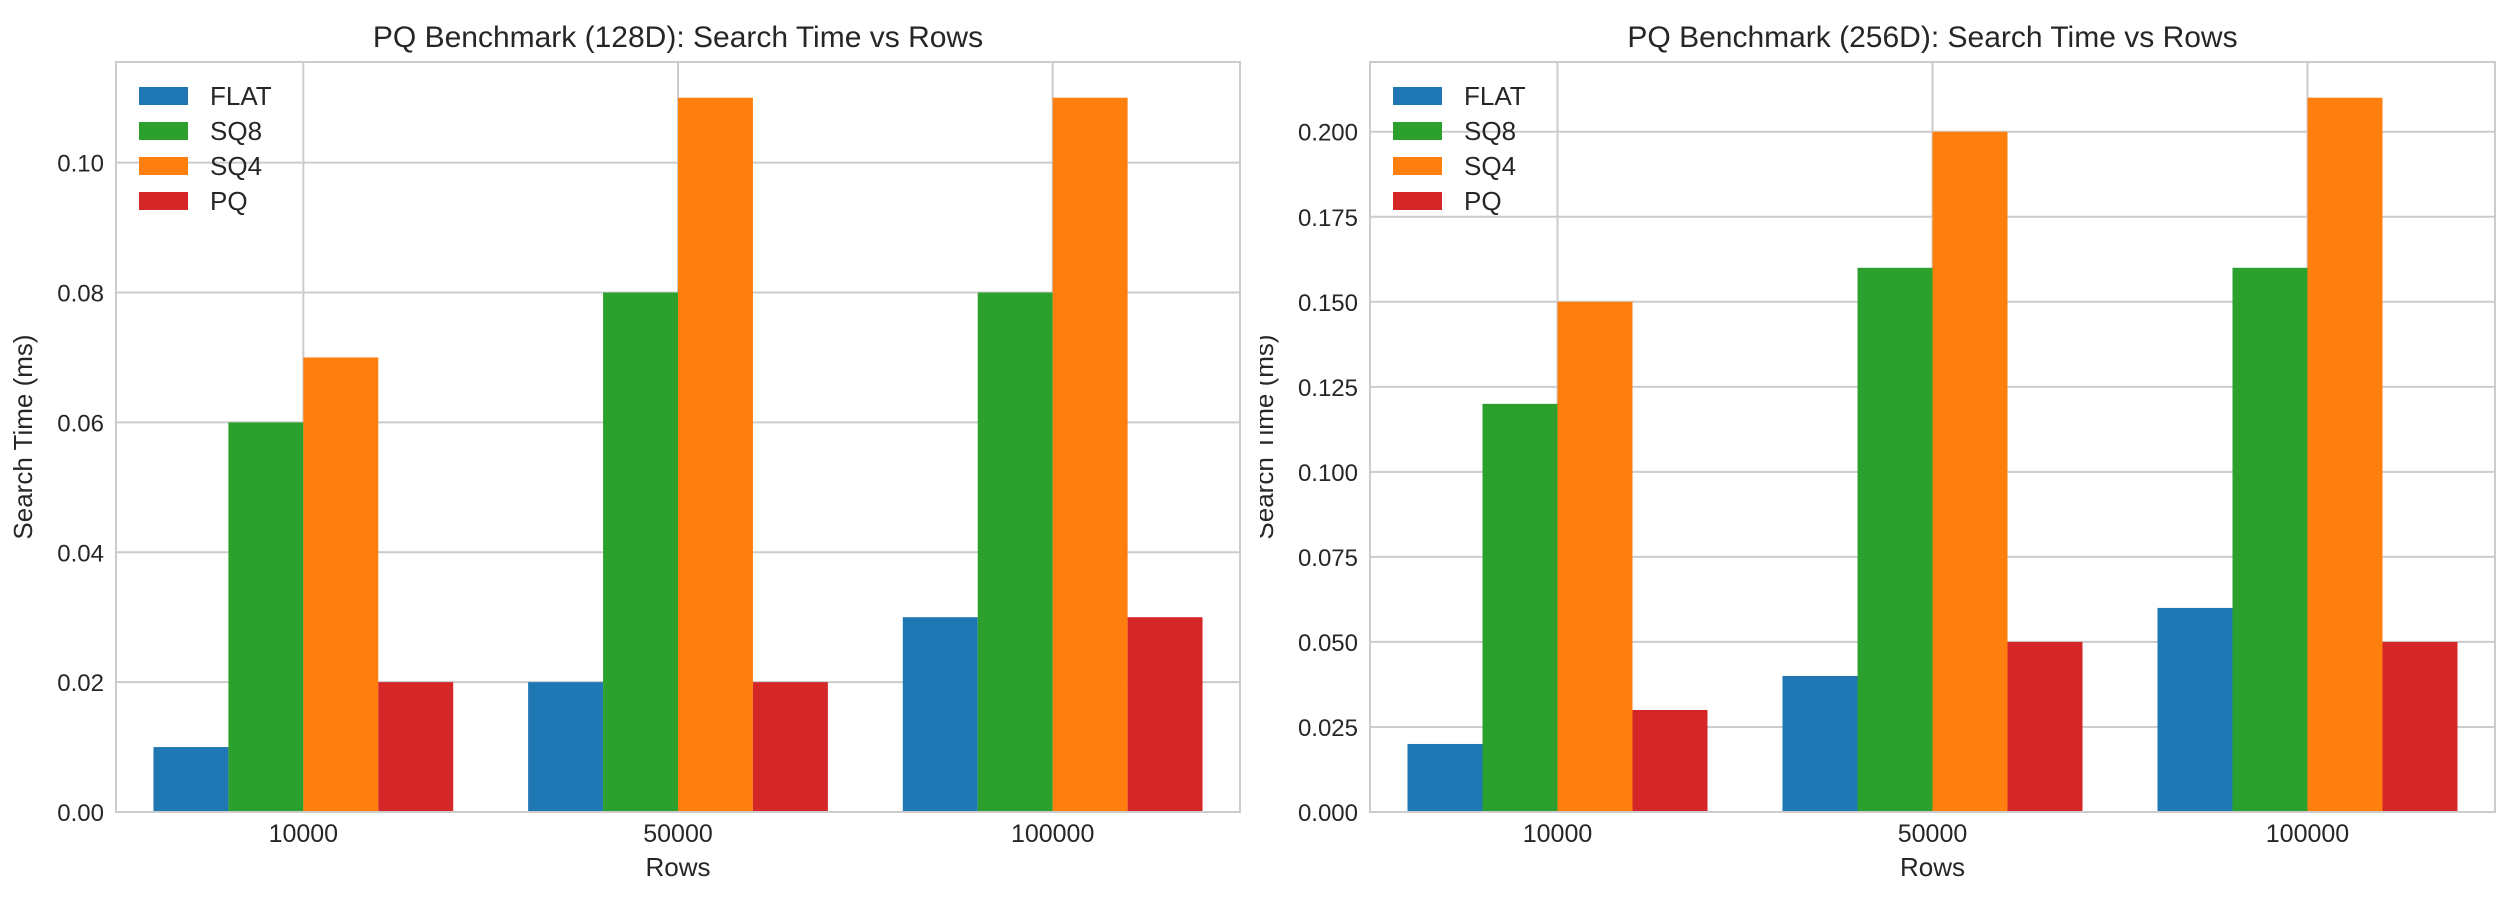  What do you see at coordinates (1328, 813) in the screenshot?
I see `y-tick-label: 0.000` at bounding box center [1328, 813].